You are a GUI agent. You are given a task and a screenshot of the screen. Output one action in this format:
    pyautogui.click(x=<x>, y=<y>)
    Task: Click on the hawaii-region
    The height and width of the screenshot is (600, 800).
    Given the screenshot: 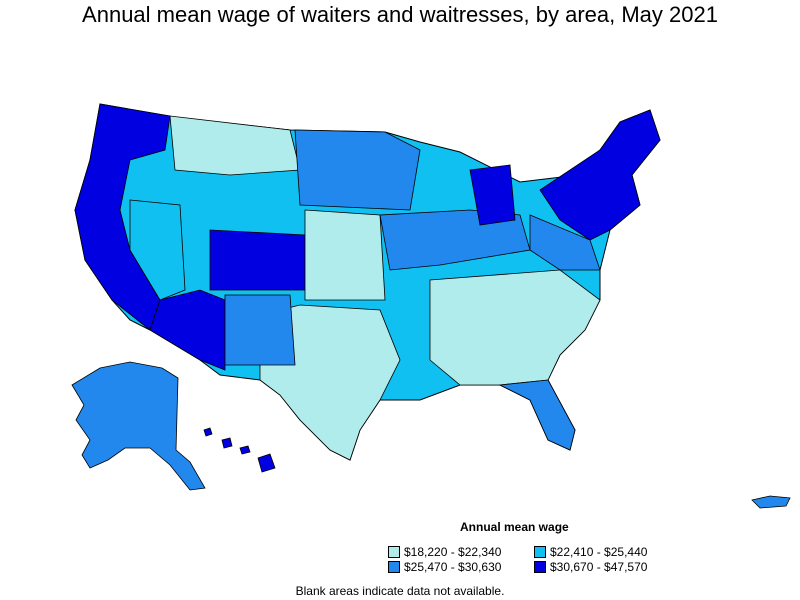 What is the action you would take?
    pyautogui.click(x=239, y=450)
    